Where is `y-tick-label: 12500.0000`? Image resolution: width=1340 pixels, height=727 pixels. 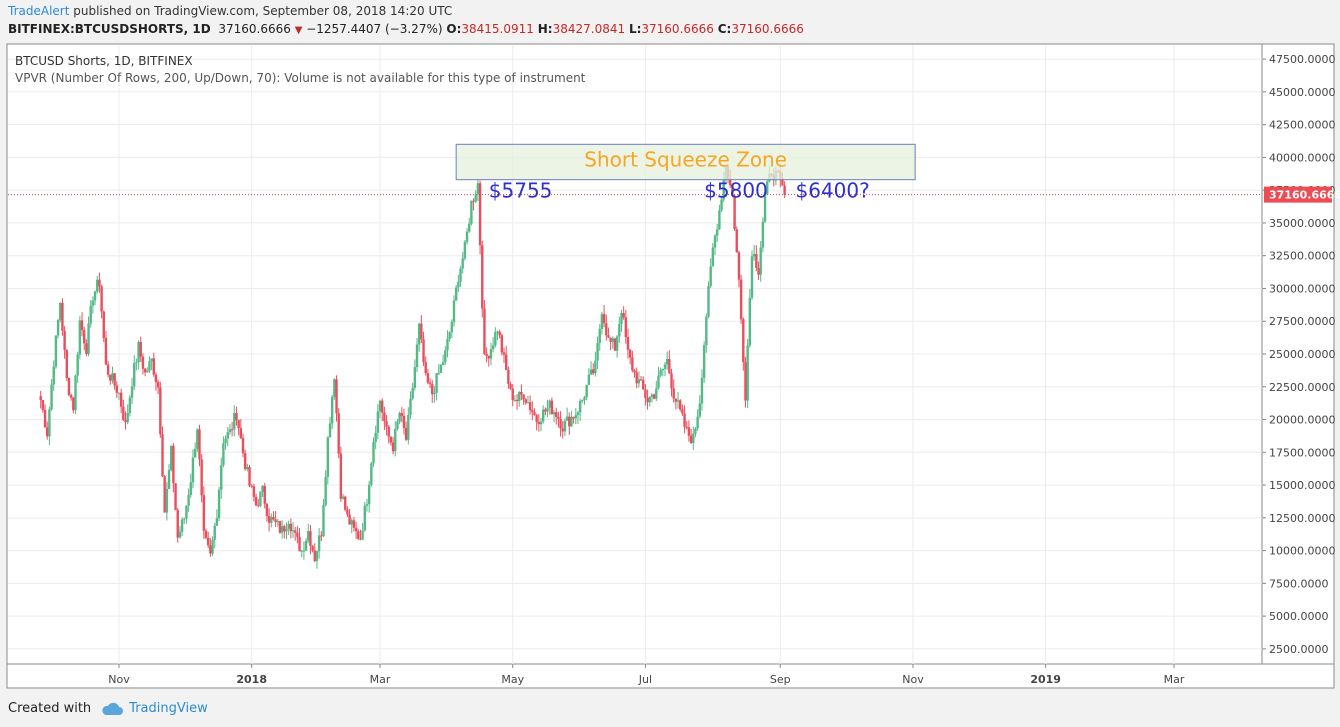 y-tick-label: 12500.0000 is located at coordinates (1302, 518).